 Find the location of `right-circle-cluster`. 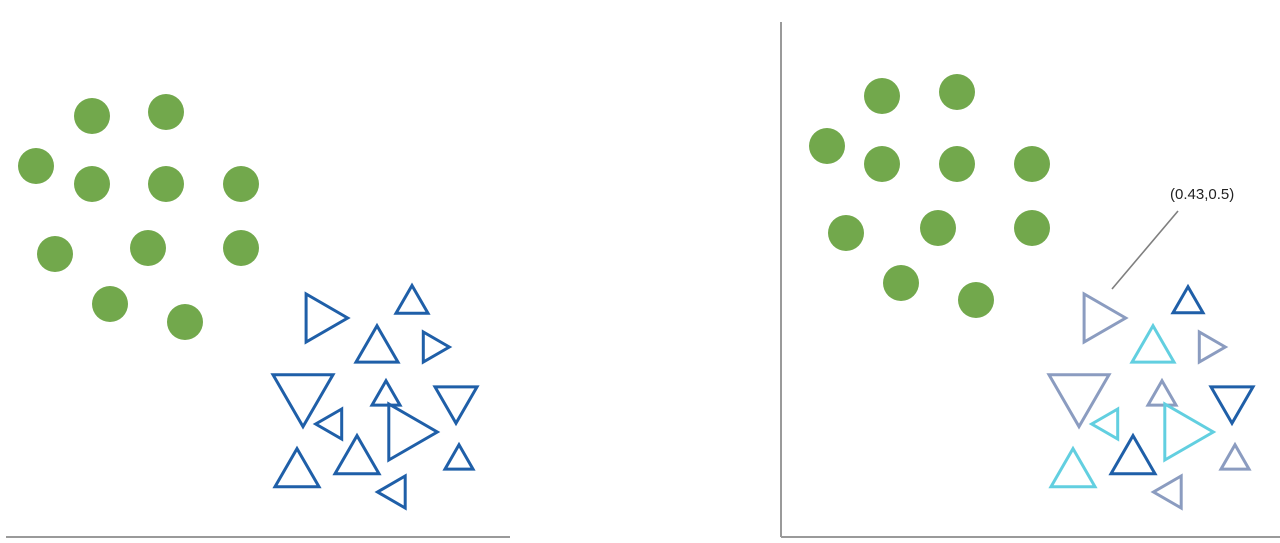

right-circle-cluster is located at coordinates (929, 196).